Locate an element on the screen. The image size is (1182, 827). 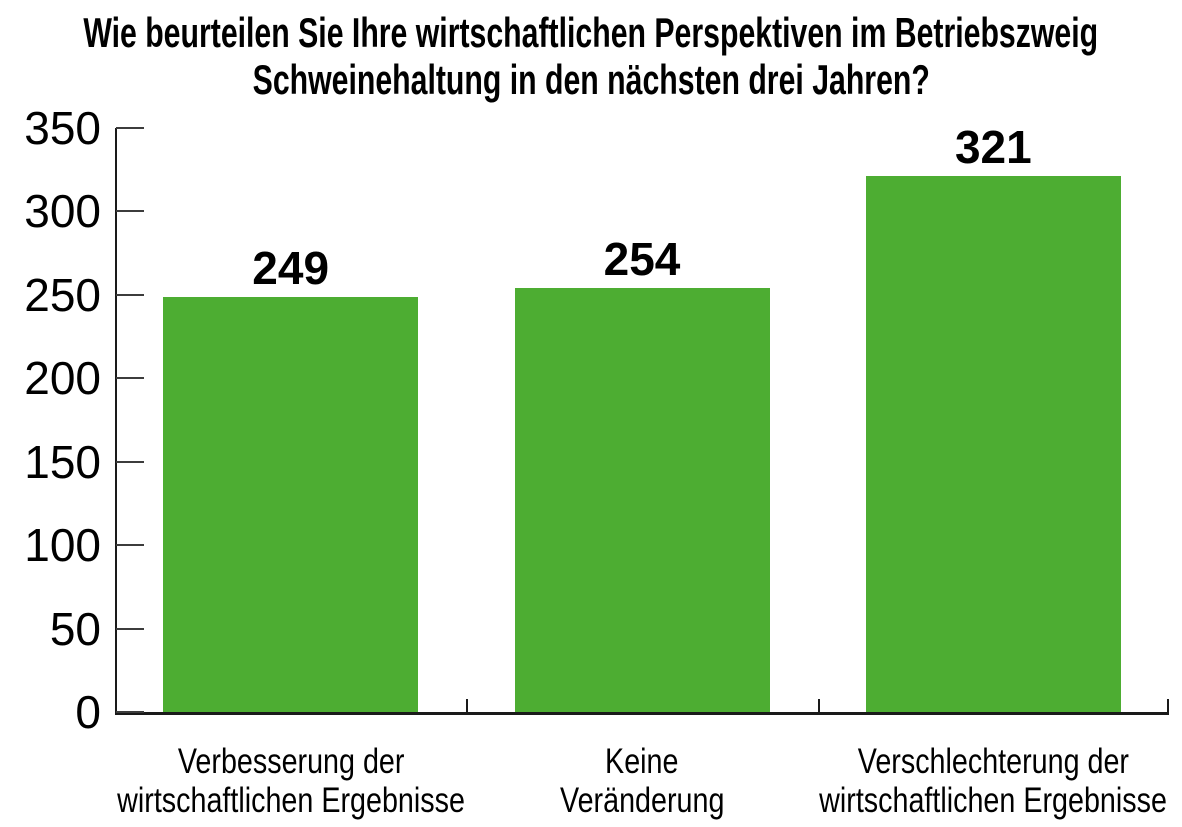
x-category-label-3-line-2: wirtschaftlichen Ergebnisse is located at coordinates (967, 800).